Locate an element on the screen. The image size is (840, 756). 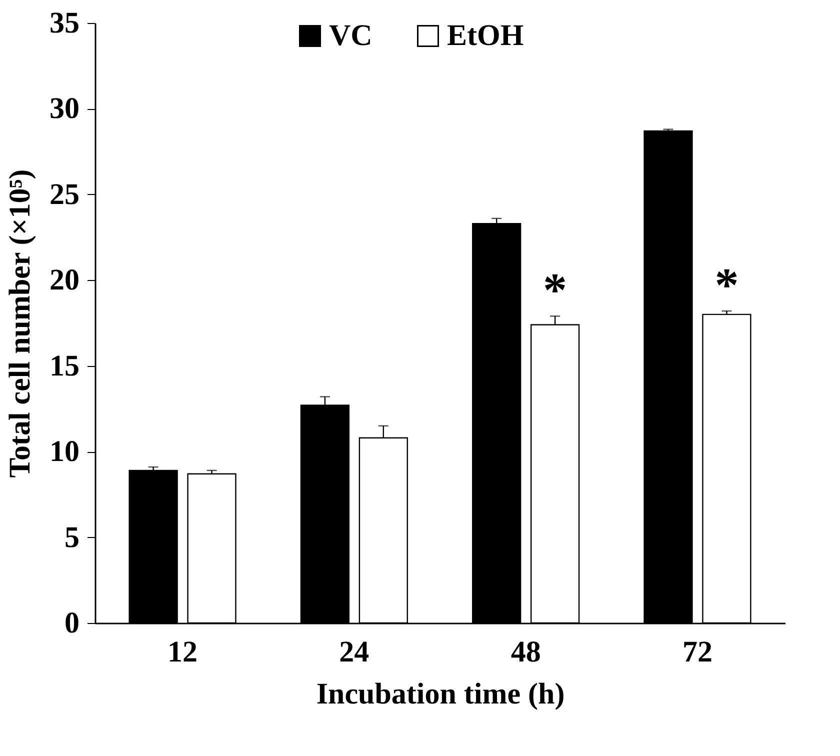
y-tick-label: 10 is located at coordinates (65, 451).